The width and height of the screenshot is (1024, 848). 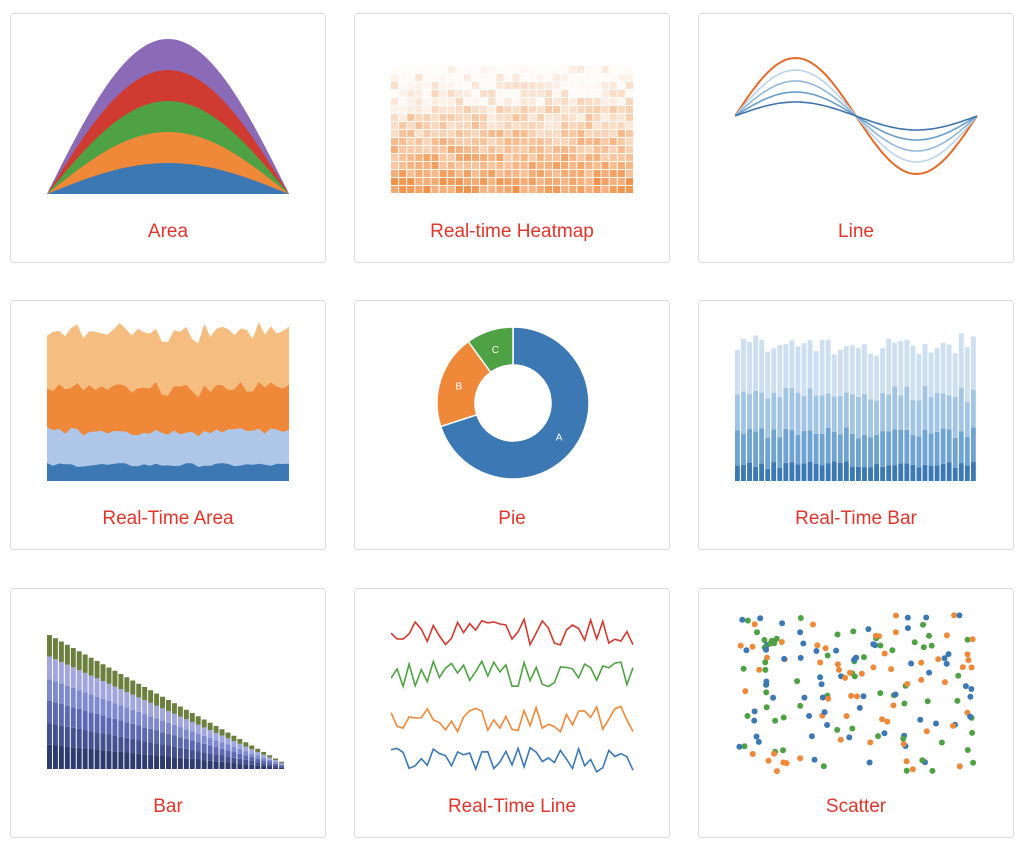 I want to click on scatter-card: Scatter, so click(x=856, y=713).